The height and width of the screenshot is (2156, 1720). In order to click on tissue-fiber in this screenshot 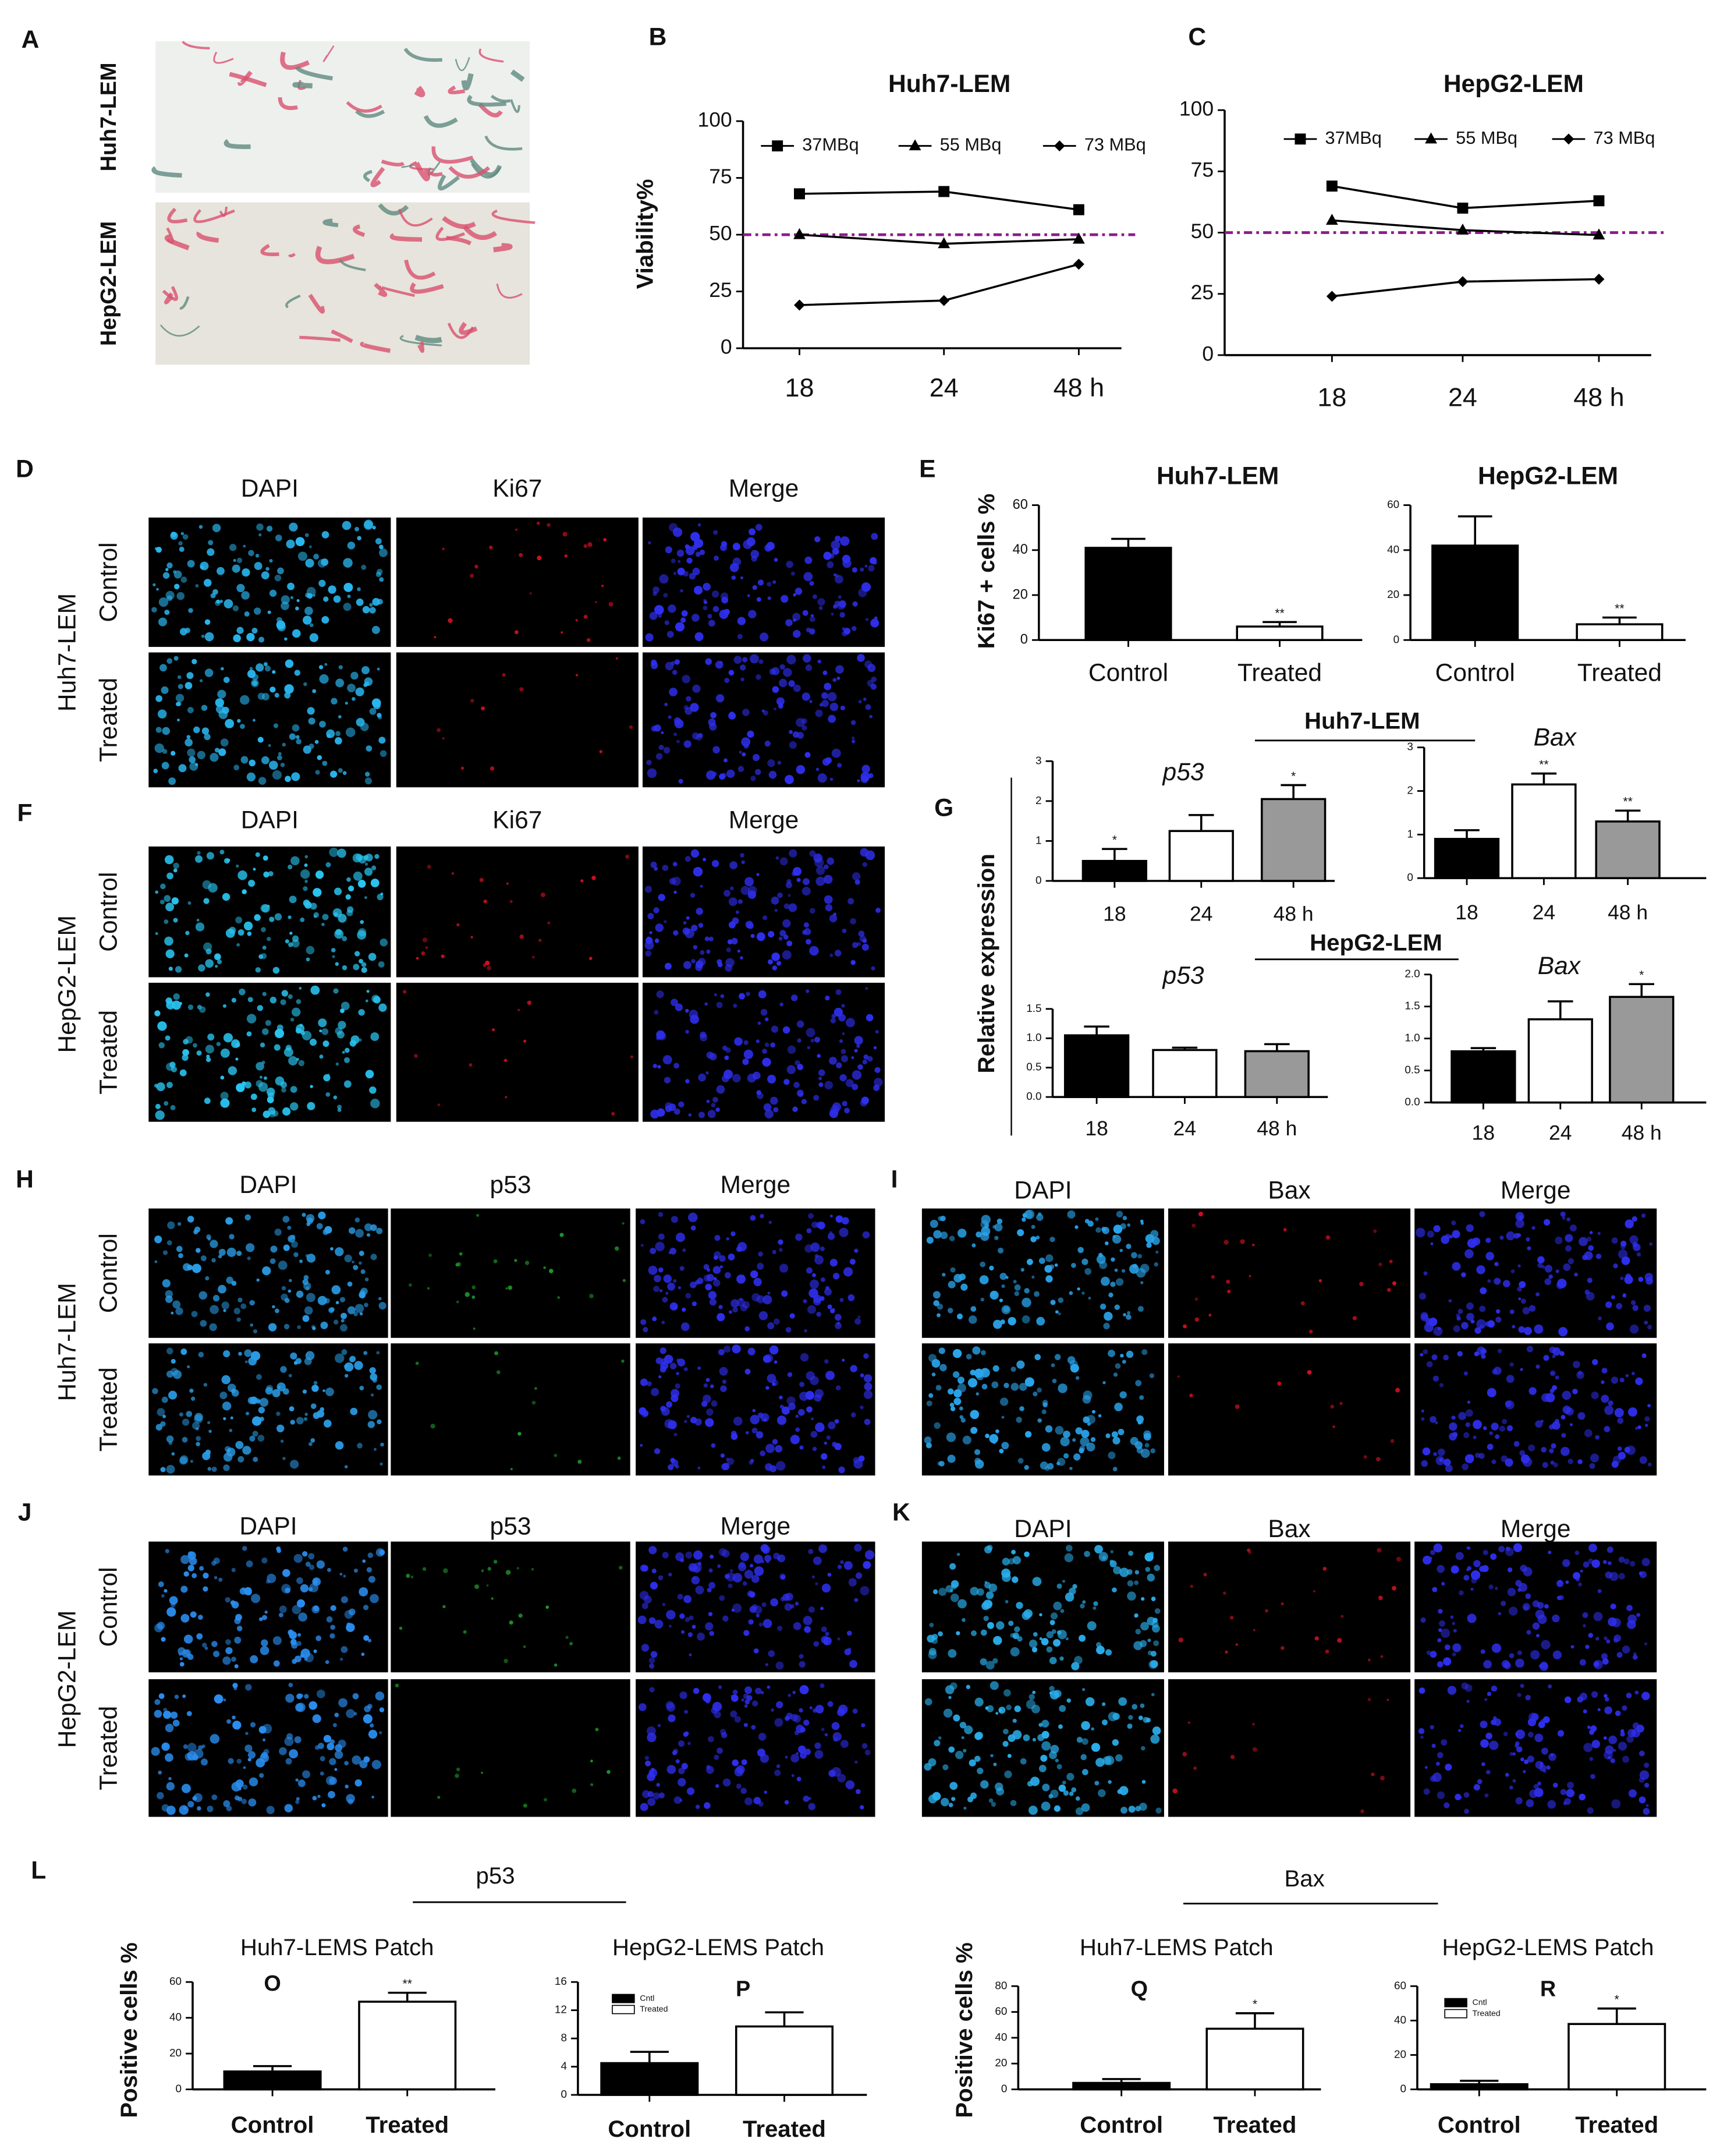, I will do `click(368, 175)`.